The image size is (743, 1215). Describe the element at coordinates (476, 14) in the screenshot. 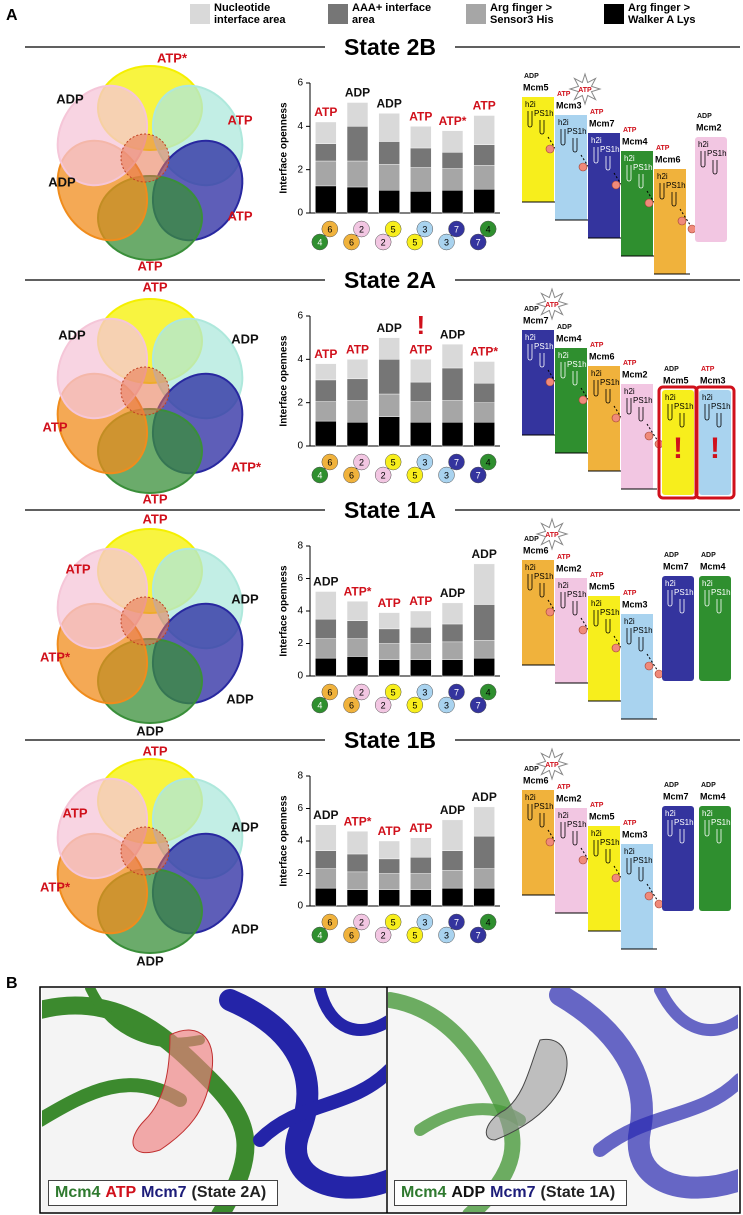

I see `legend-swatch` at that location.